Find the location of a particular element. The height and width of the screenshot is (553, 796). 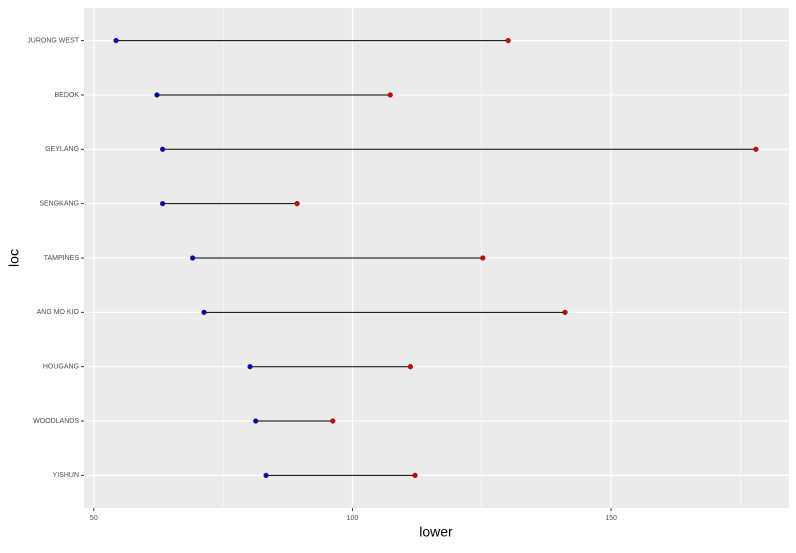

x-tick-label: 50 is located at coordinates (94, 518).